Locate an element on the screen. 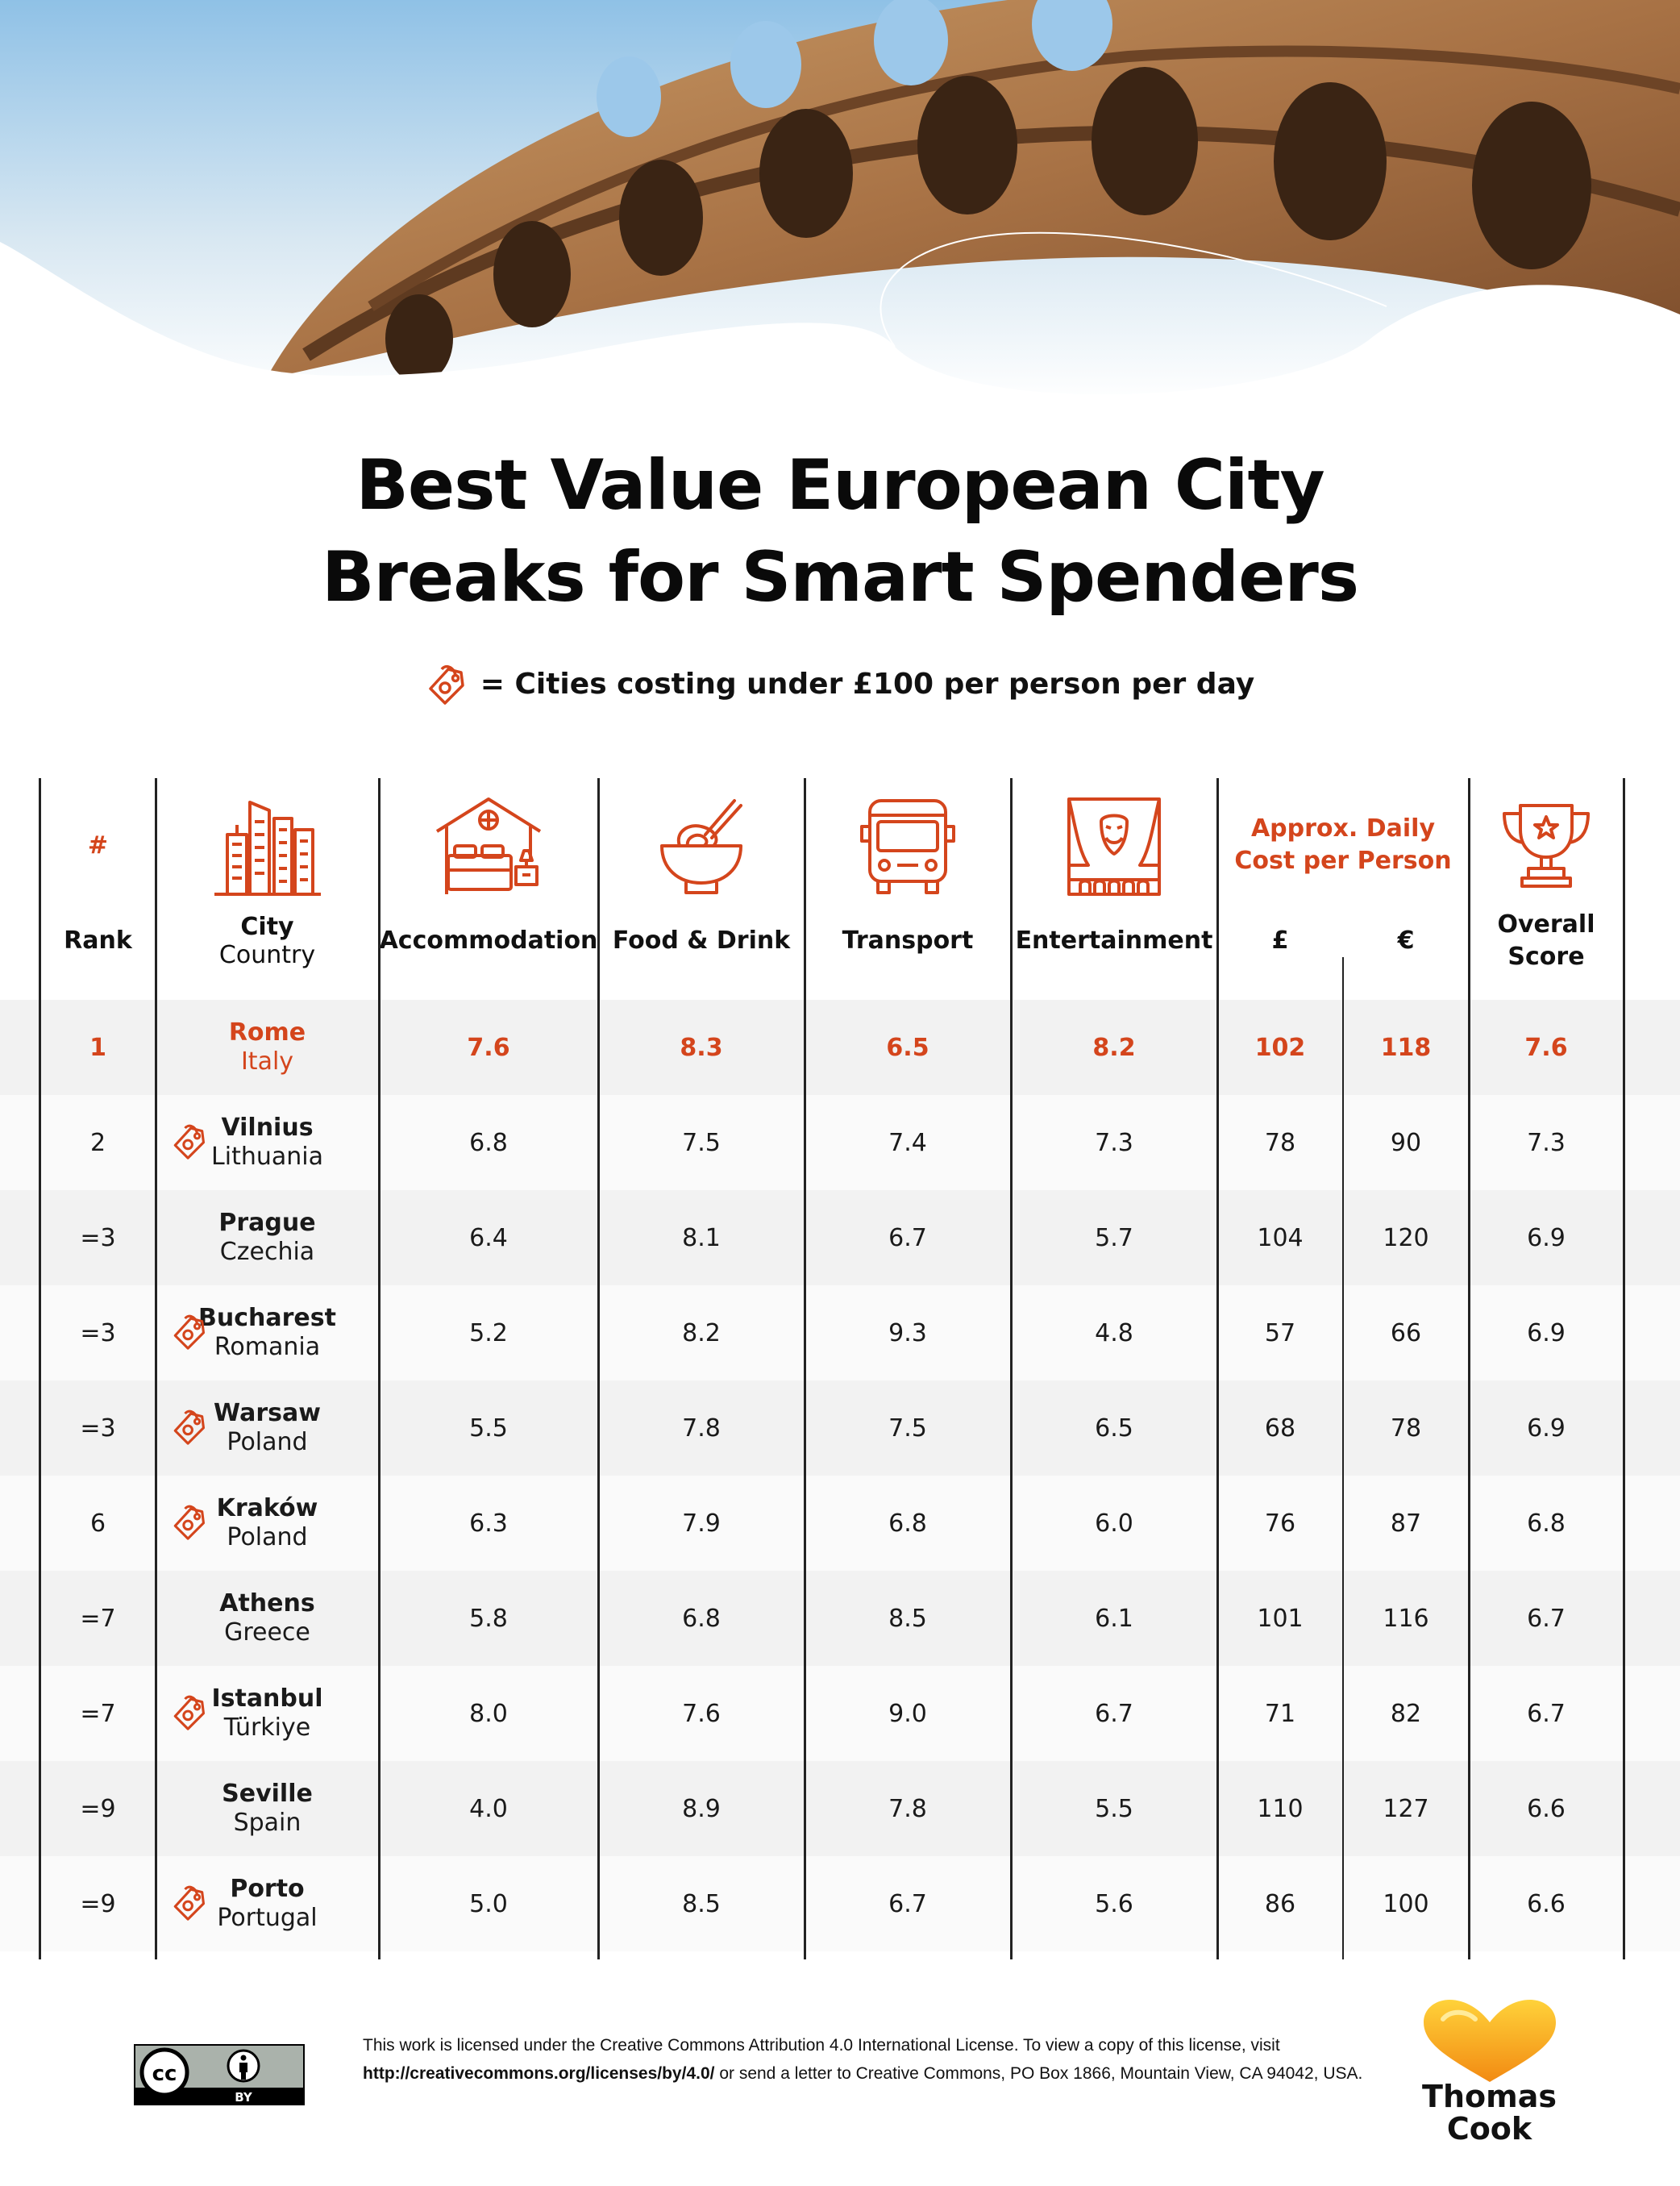  city-name: Warsaw is located at coordinates (267, 1413).